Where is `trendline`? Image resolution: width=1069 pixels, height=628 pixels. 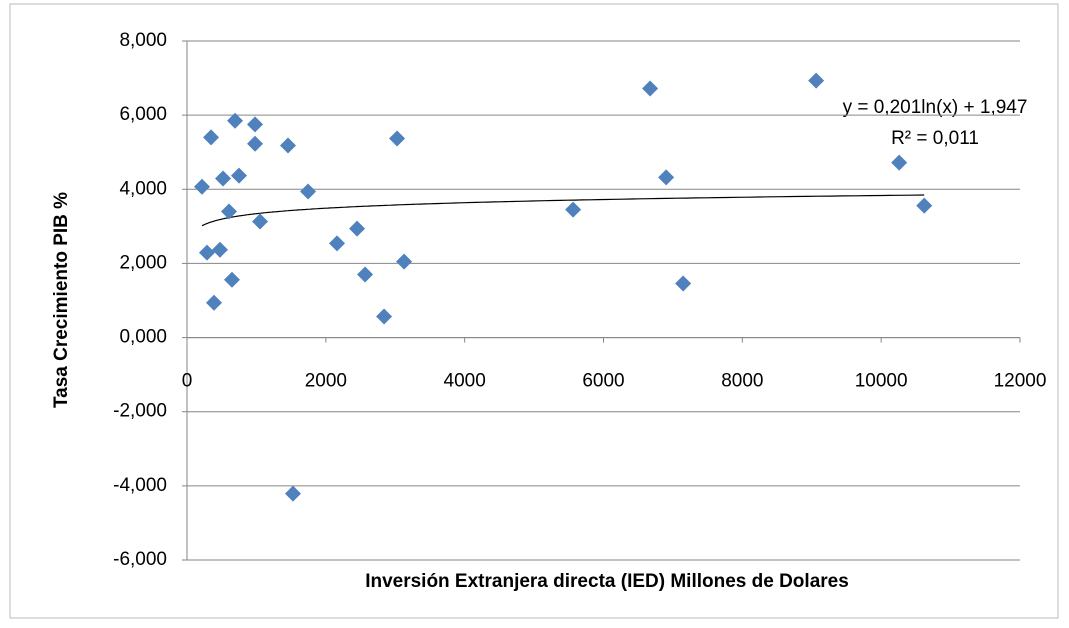
trendline is located at coordinates (563, 210).